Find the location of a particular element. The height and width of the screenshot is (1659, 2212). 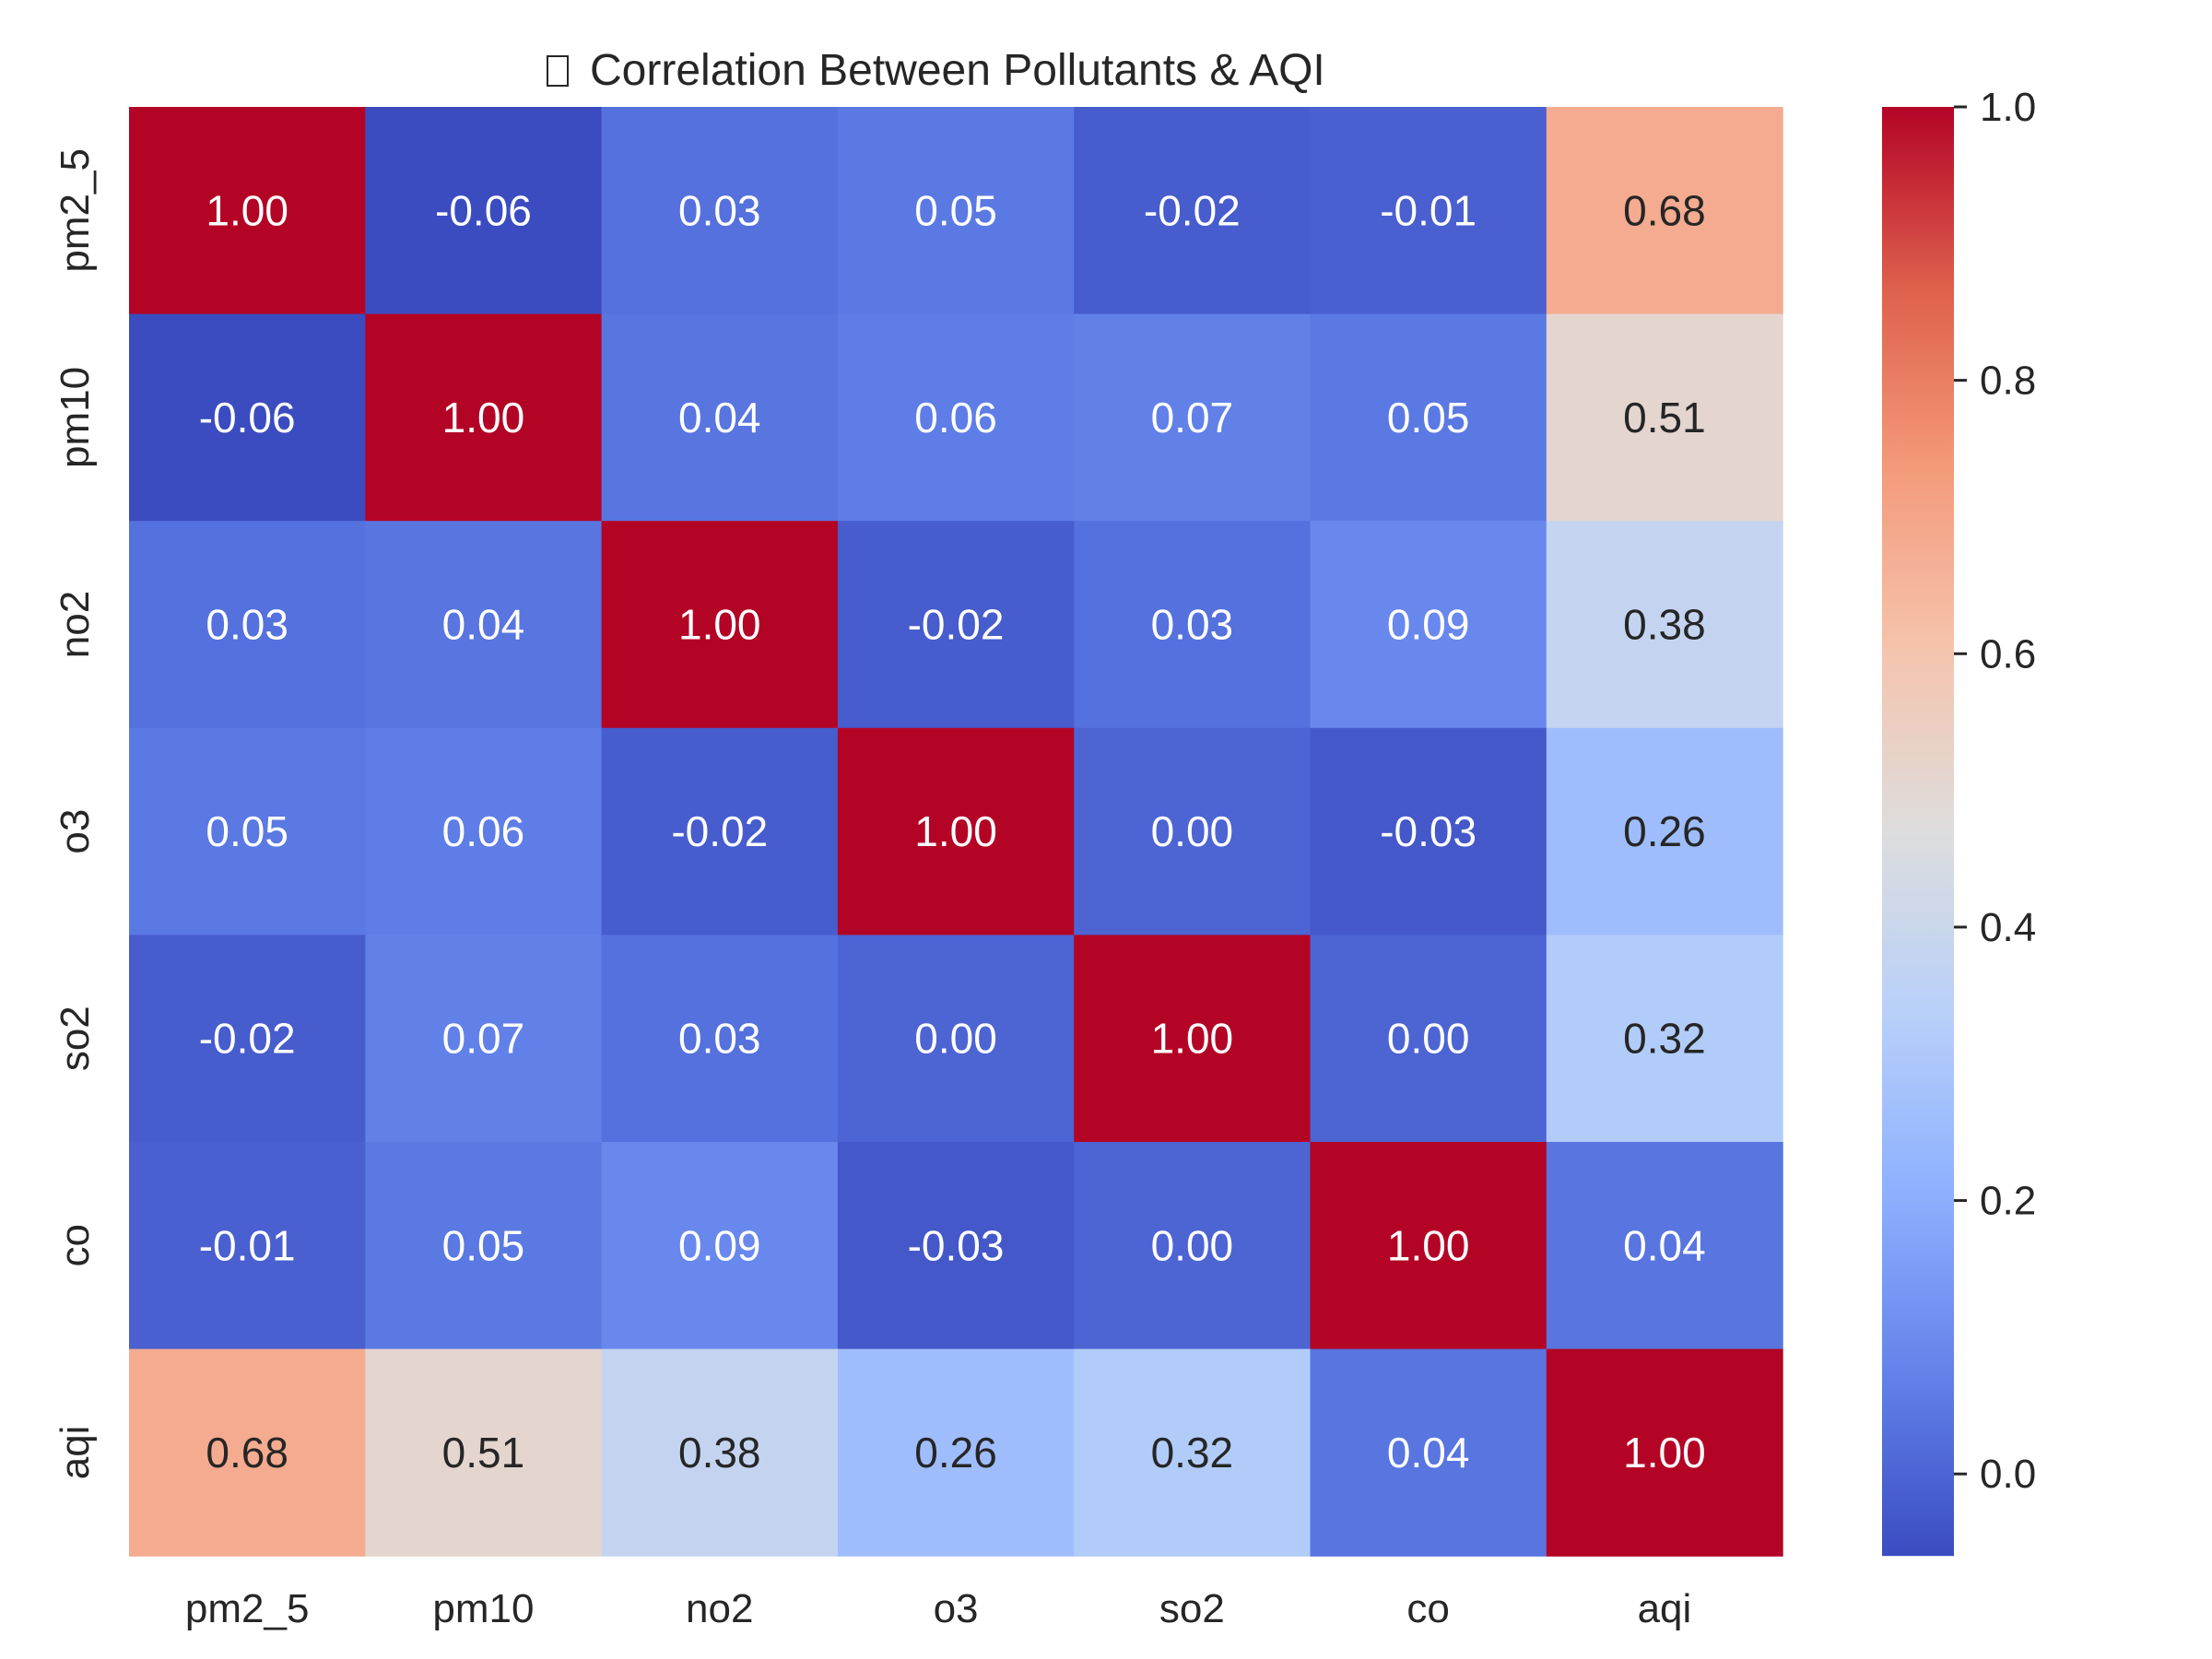

heatmap-cell-pm10-o3 is located at coordinates (956, 417).